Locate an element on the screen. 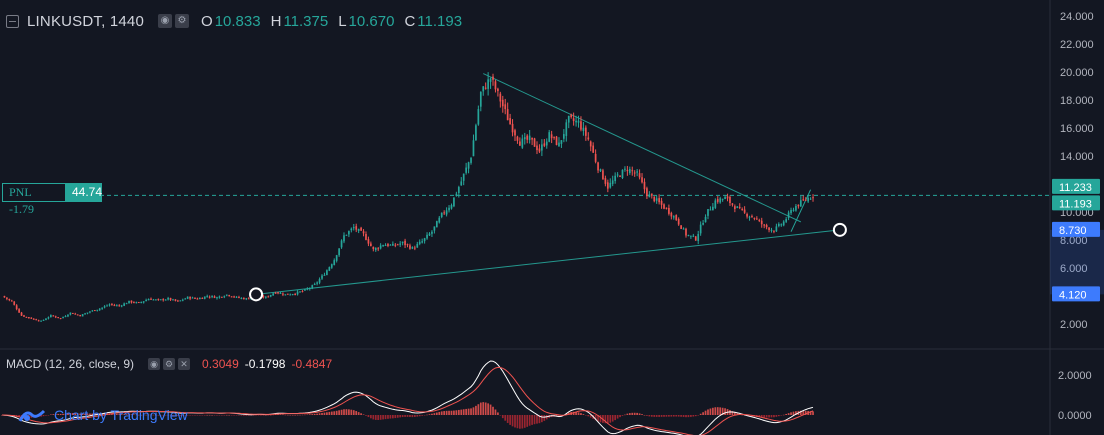 This screenshot has width=1104, height=435. macd-title: MACD (12, 26, close, 9) is located at coordinates (70, 364).